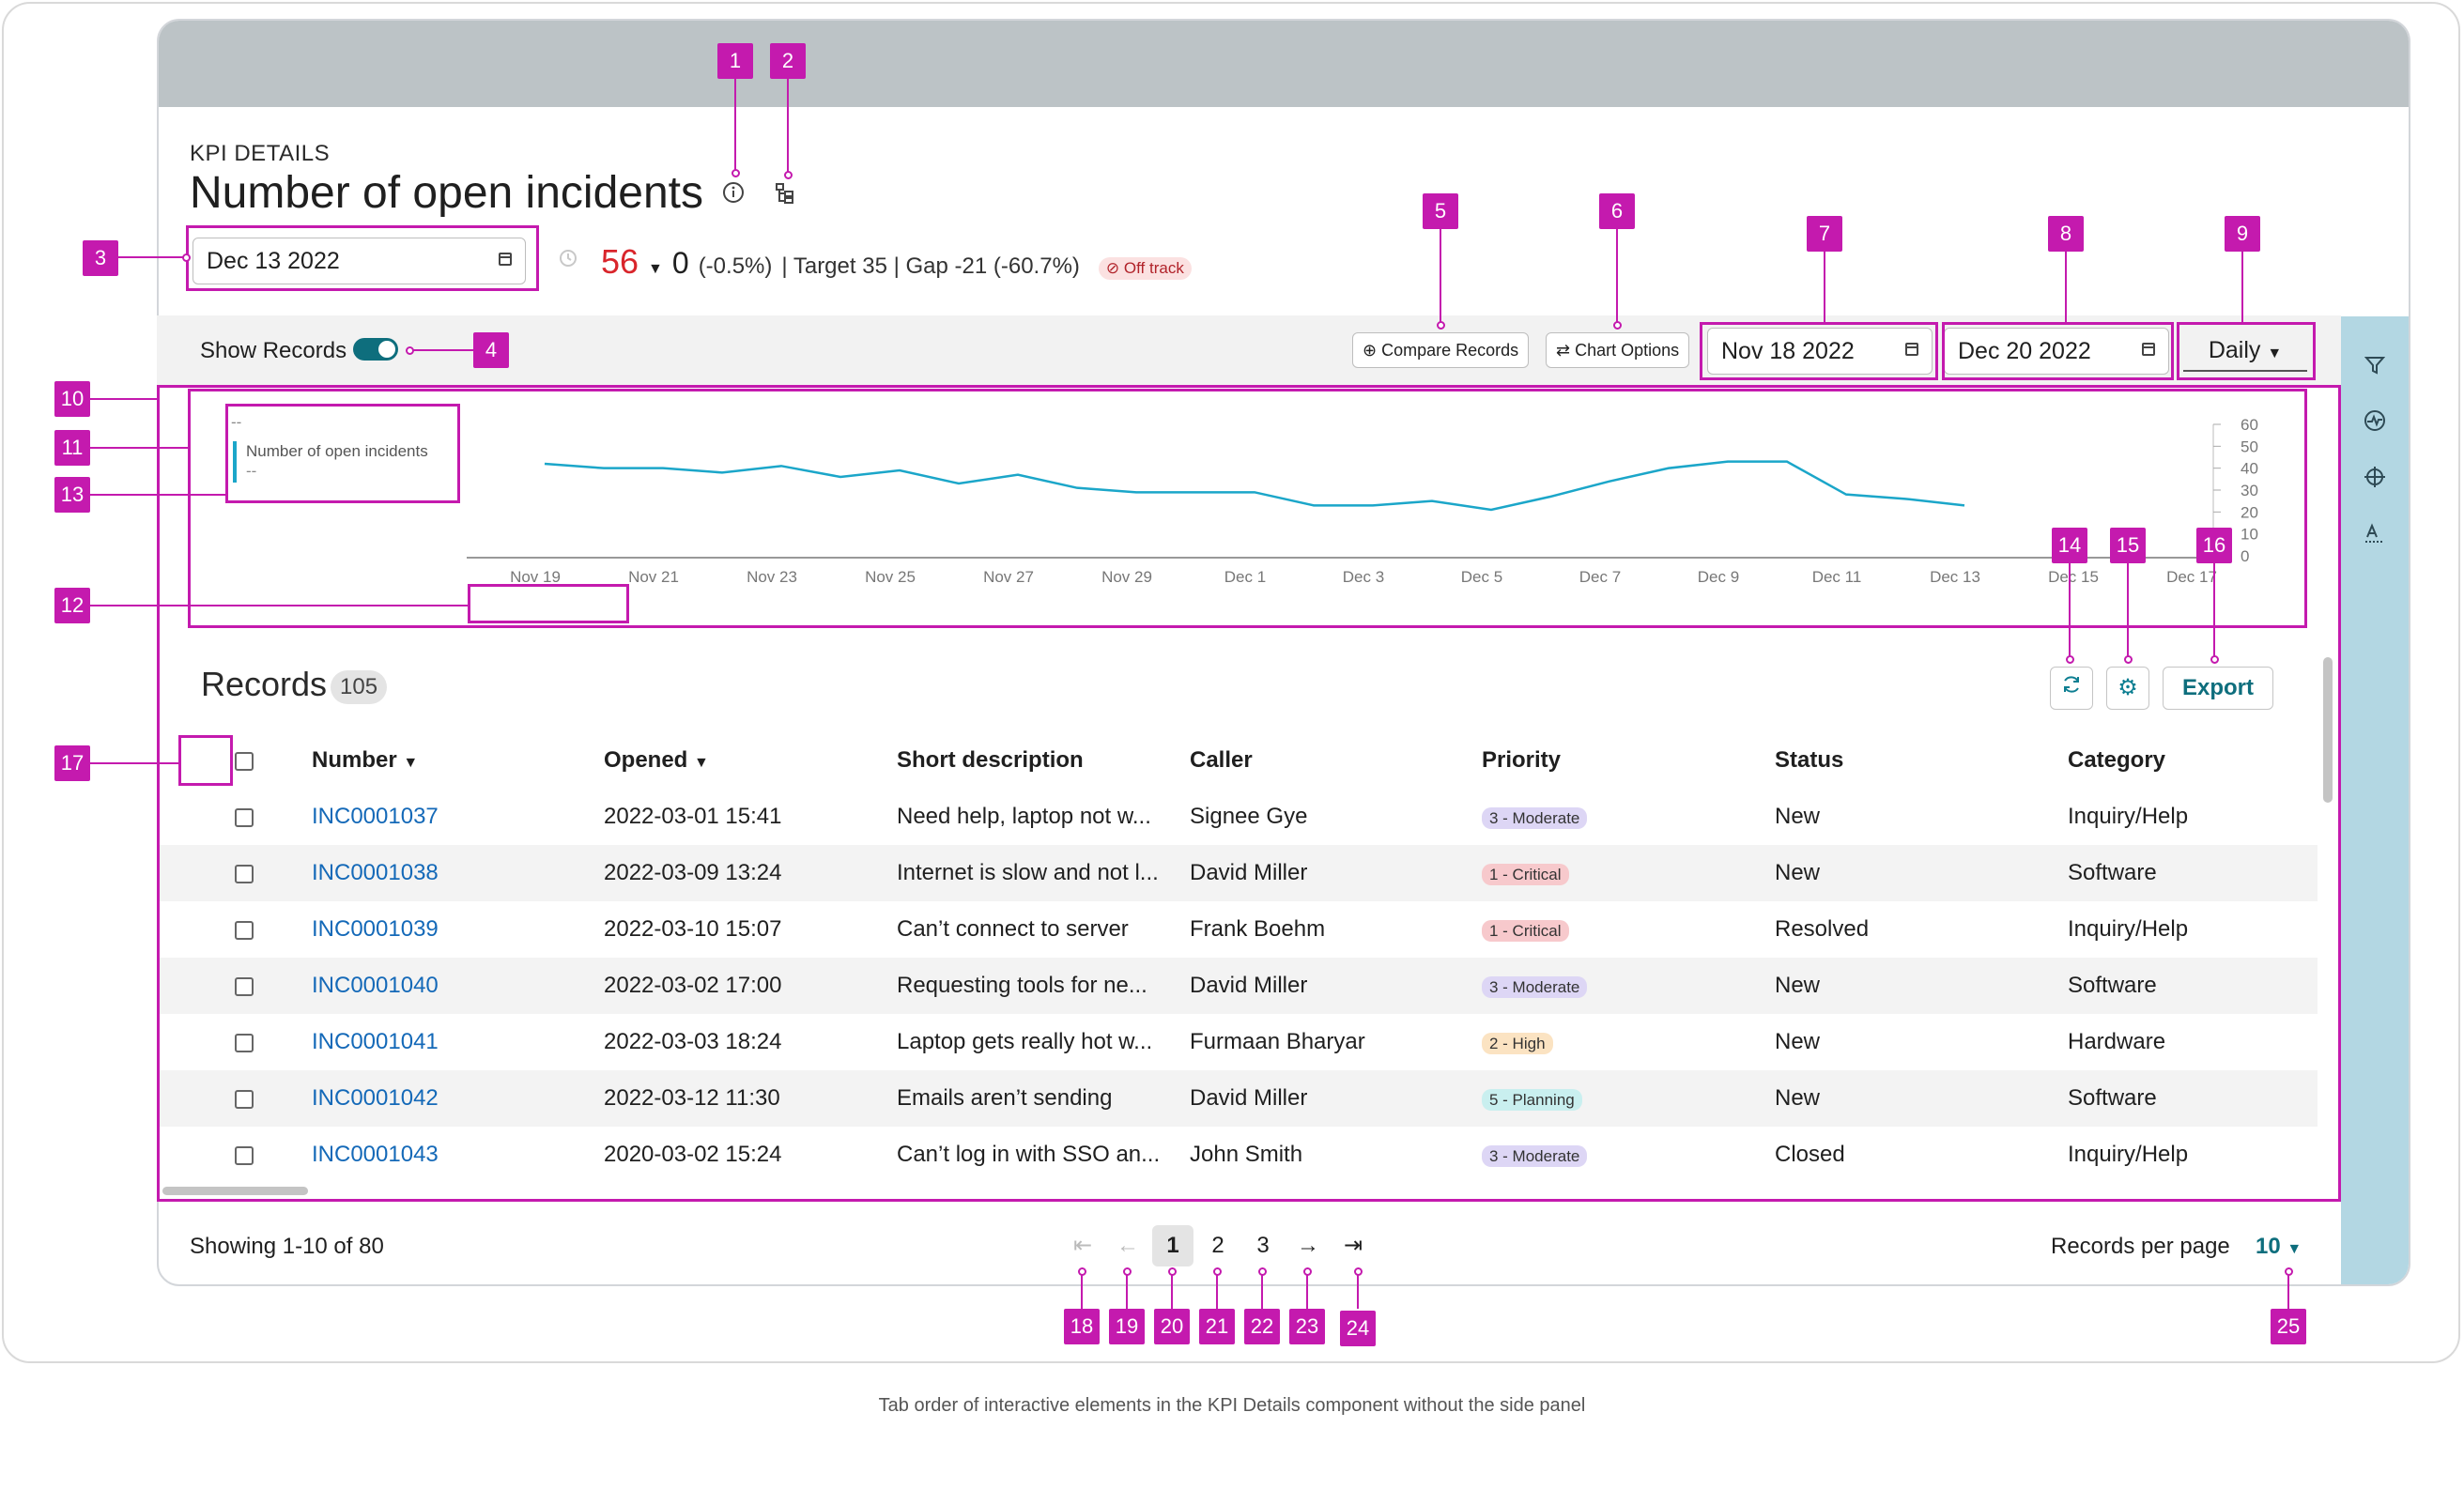 The image size is (2464, 1489). I want to click on annotation-badge-3: 3, so click(100, 258).